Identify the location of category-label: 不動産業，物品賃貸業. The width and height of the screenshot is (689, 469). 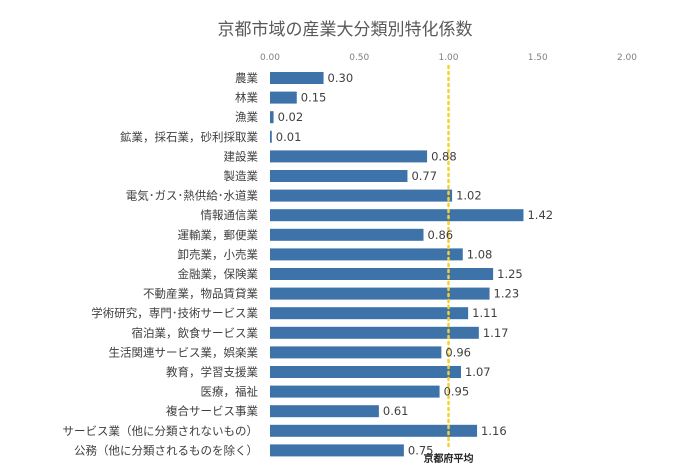
(200, 294).